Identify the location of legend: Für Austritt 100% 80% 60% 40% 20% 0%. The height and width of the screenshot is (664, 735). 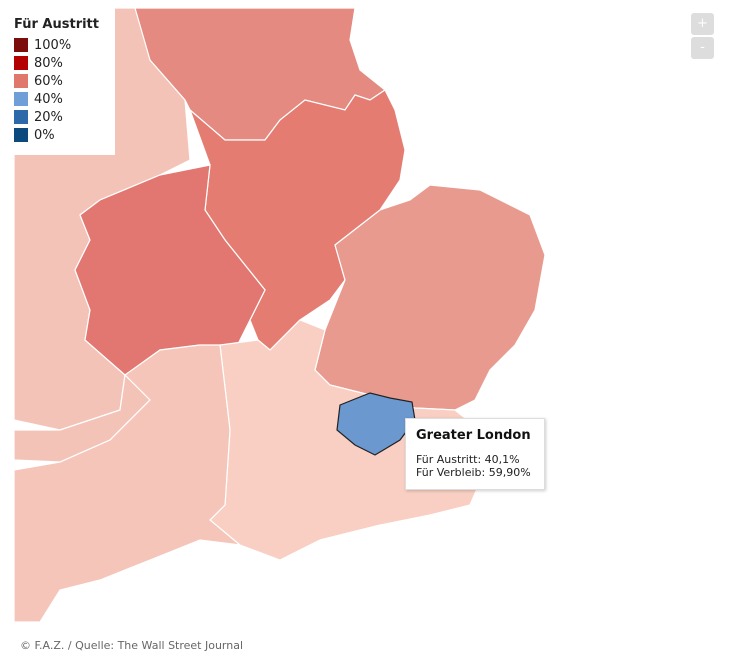
(64, 81).